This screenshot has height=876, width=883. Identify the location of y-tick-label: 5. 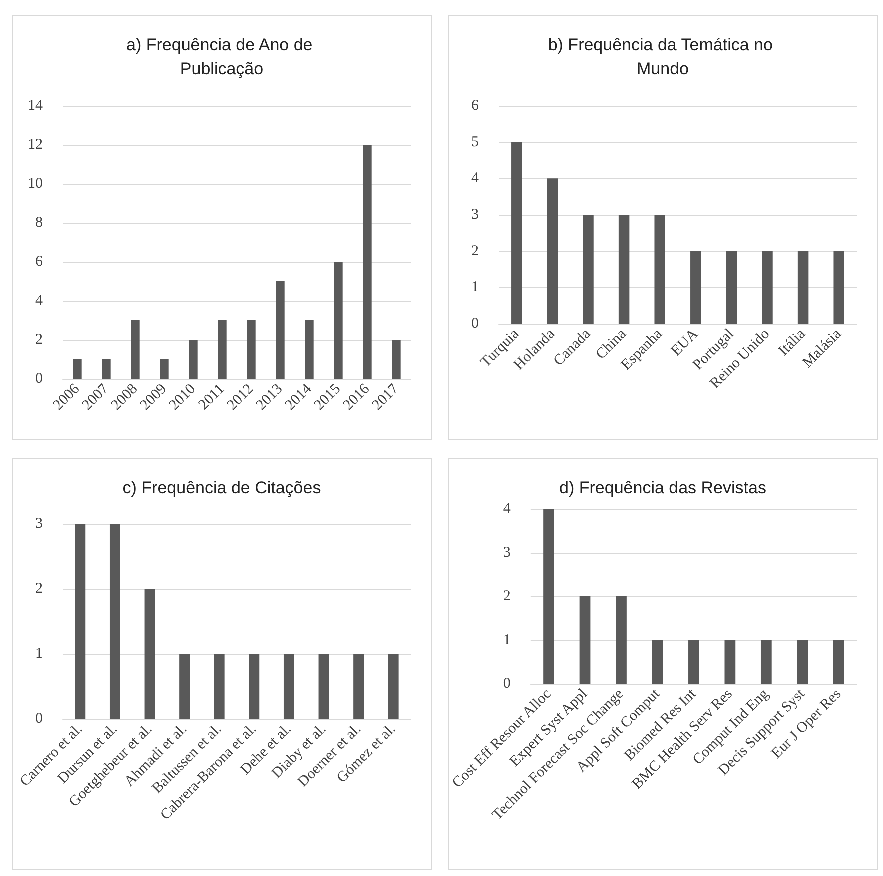
(475, 142).